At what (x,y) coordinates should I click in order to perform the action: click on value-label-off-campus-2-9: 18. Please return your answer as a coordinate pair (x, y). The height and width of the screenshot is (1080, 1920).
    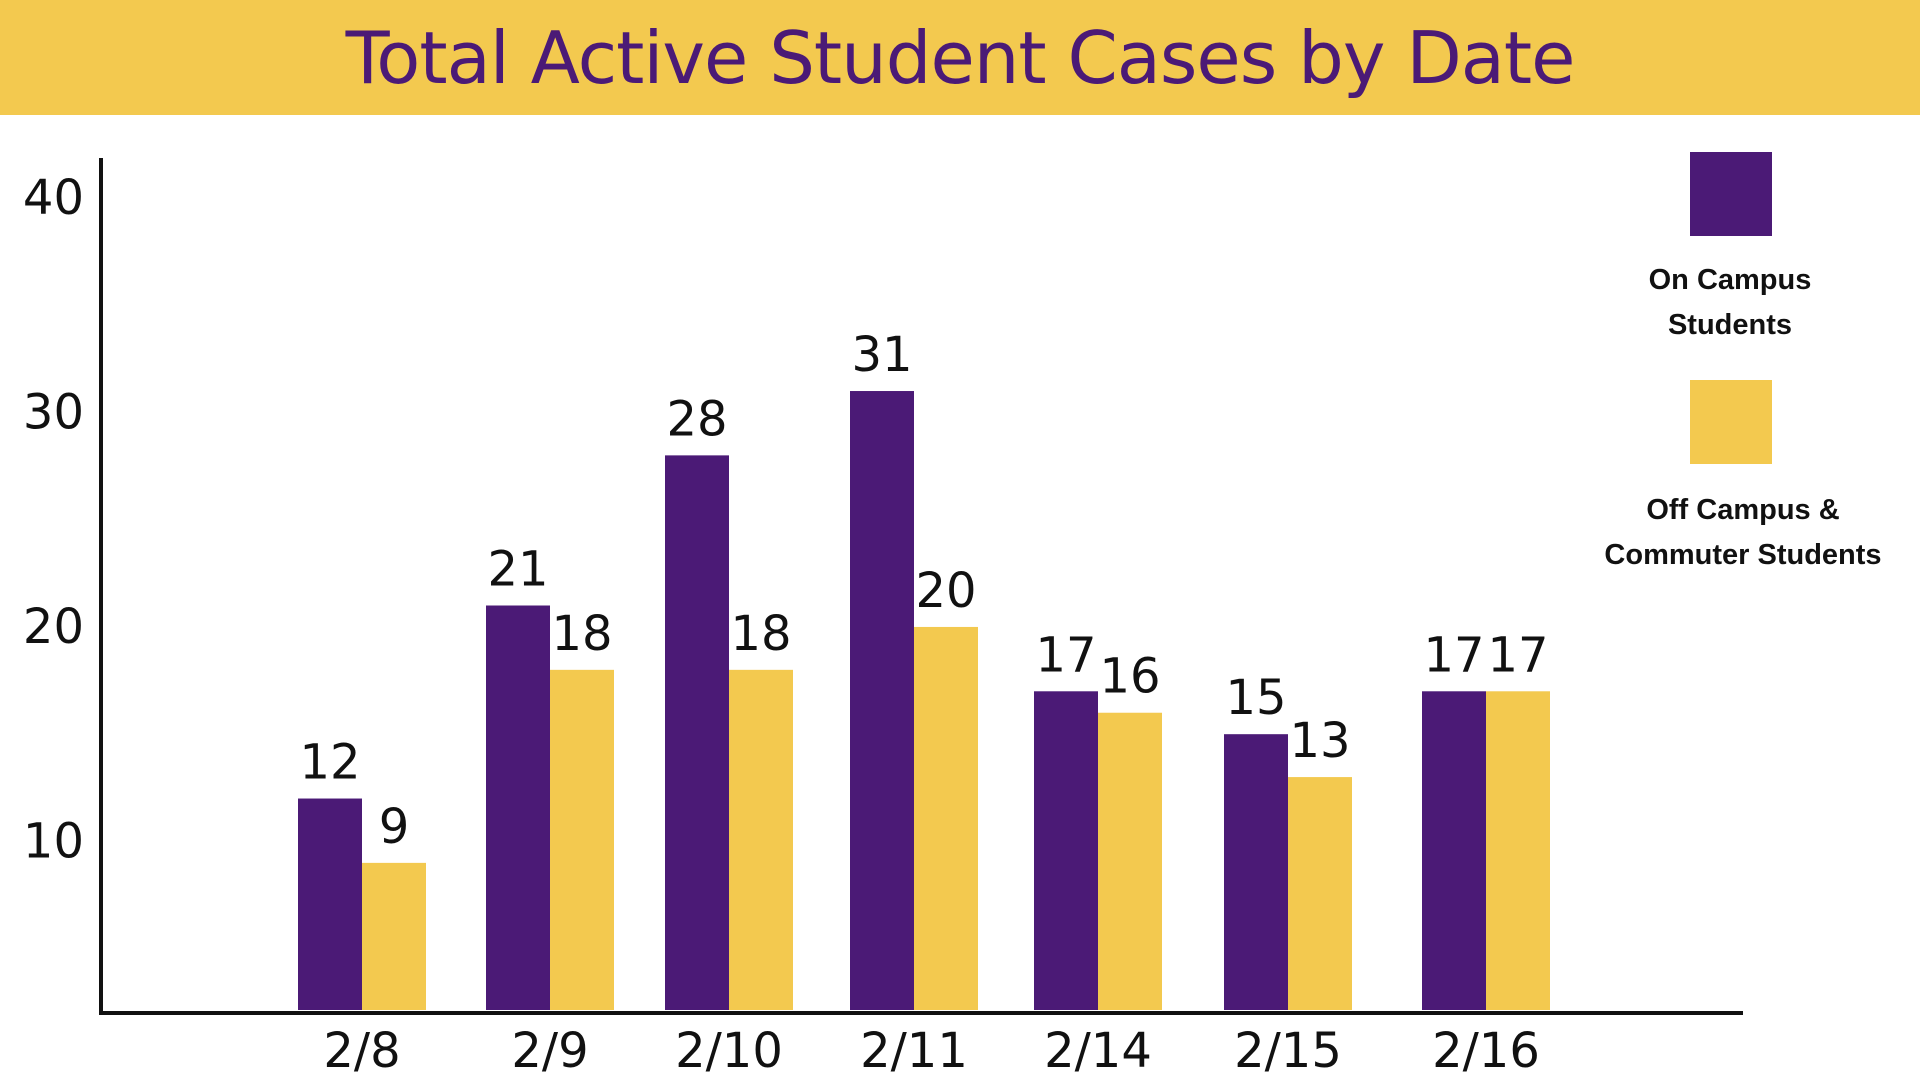
    Looking at the image, I should click on (581, 634).